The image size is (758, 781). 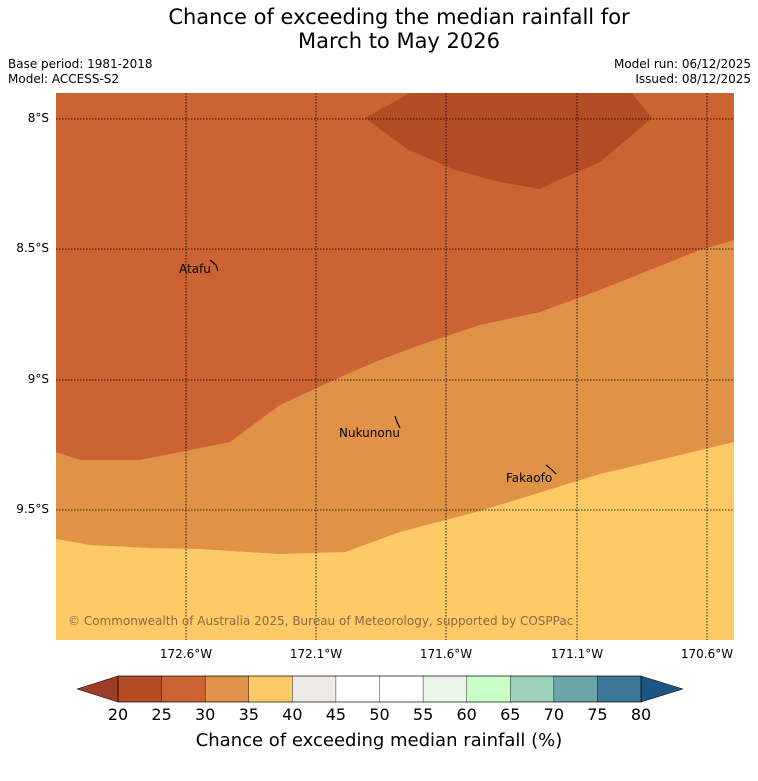 What do you see at coordinates (693, 79) in the screenshot?
I see `issued-date: Issued: 08/12/2025` at bounding box center [693, 79].